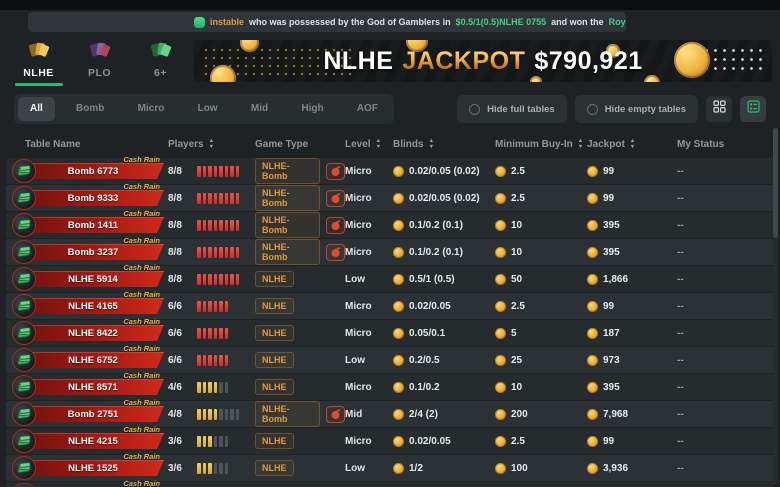 The height and width of the screenshot is (487, 780). What do you see at coordinates (432, 279) in the screenshot?
I see `blinds-value: 0.5/1 (0.5)` at bounding box center [432, 279].